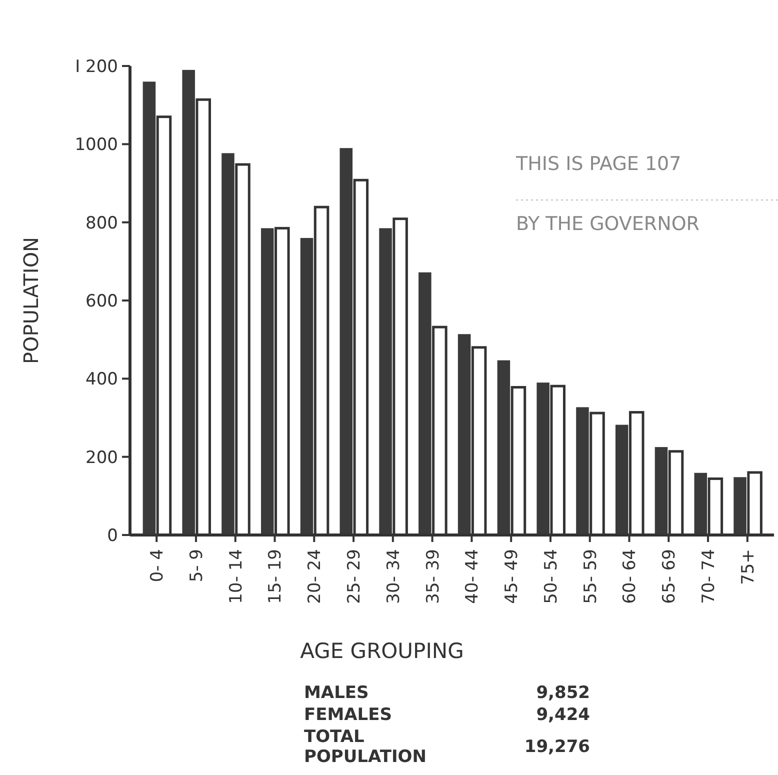 Image resolution: width=778 pixels, height=775 pixels. I want to click on y-tick-label: I 200, so click(96, 66).